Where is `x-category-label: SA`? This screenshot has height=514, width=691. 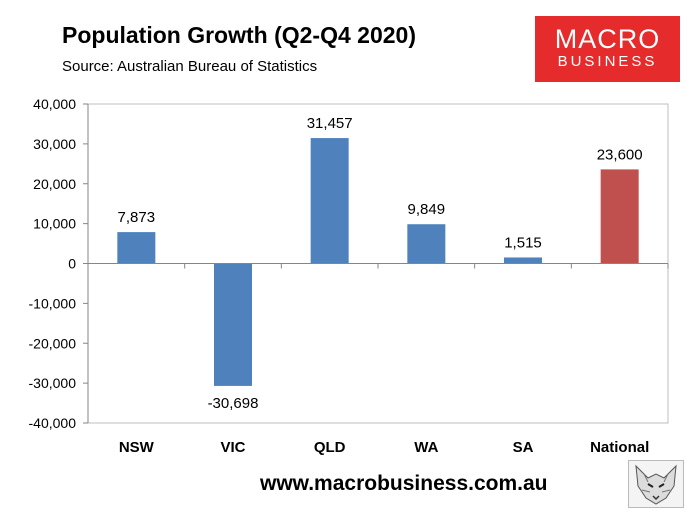
x-category-label: SA is located at coordinates (523, 447).